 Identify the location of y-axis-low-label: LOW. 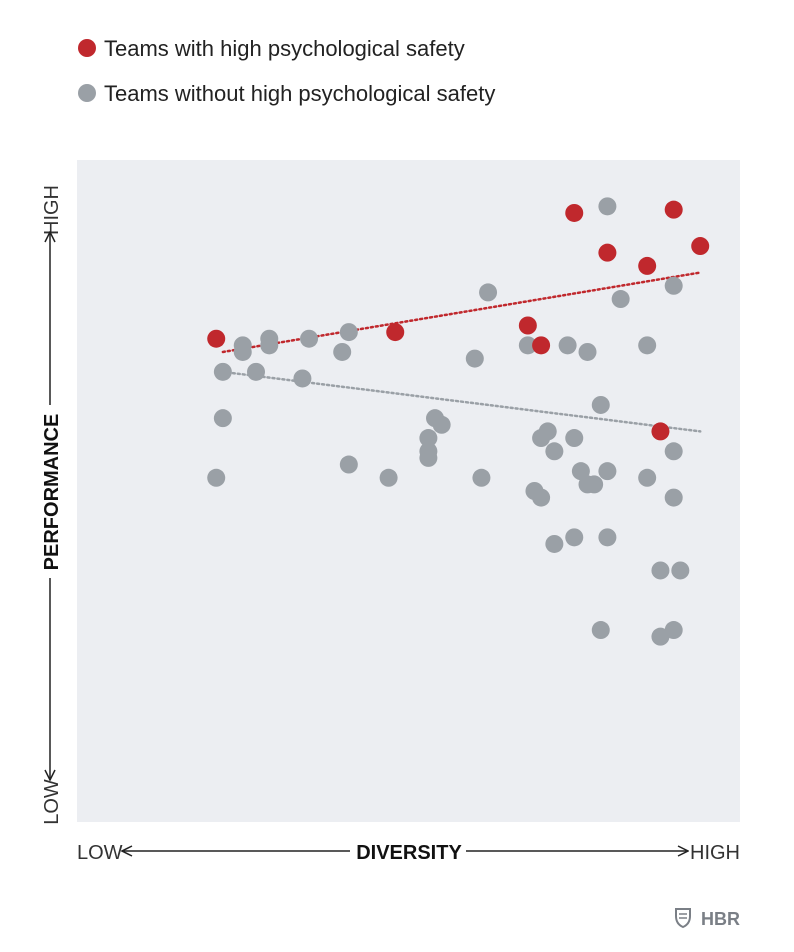
(52, 802).